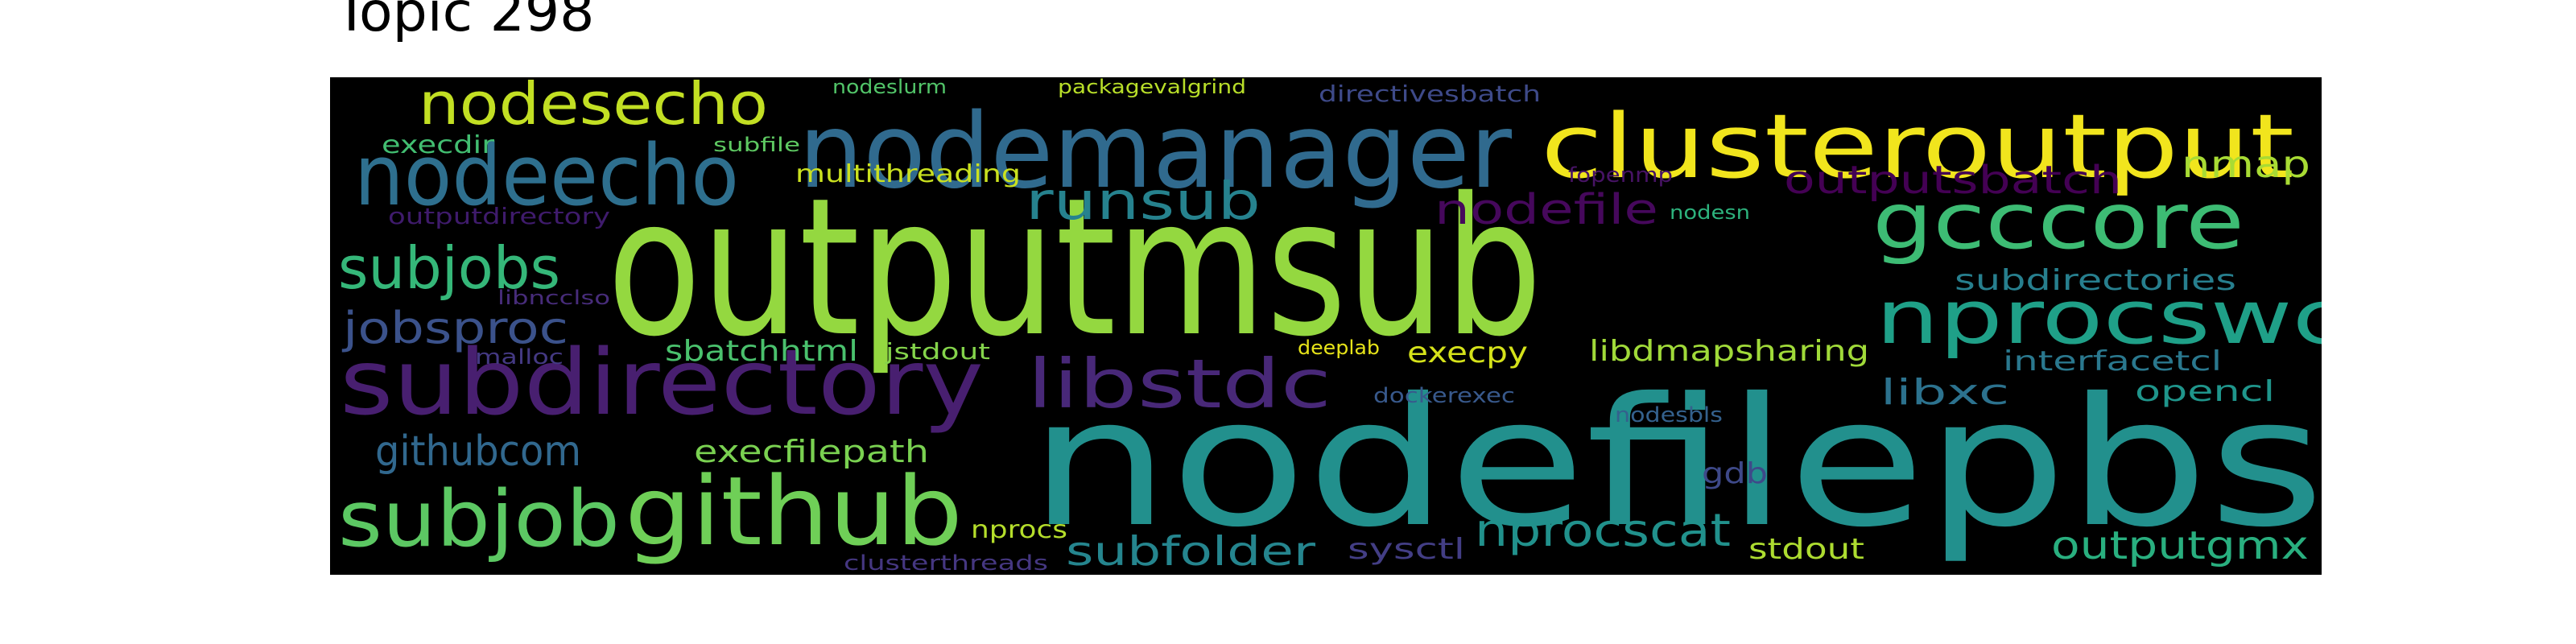  What do you see at coordinates (546, 175) in the screenshot?
I see `word-nodeecho: nodeecho` at bounding box center [546, 175].